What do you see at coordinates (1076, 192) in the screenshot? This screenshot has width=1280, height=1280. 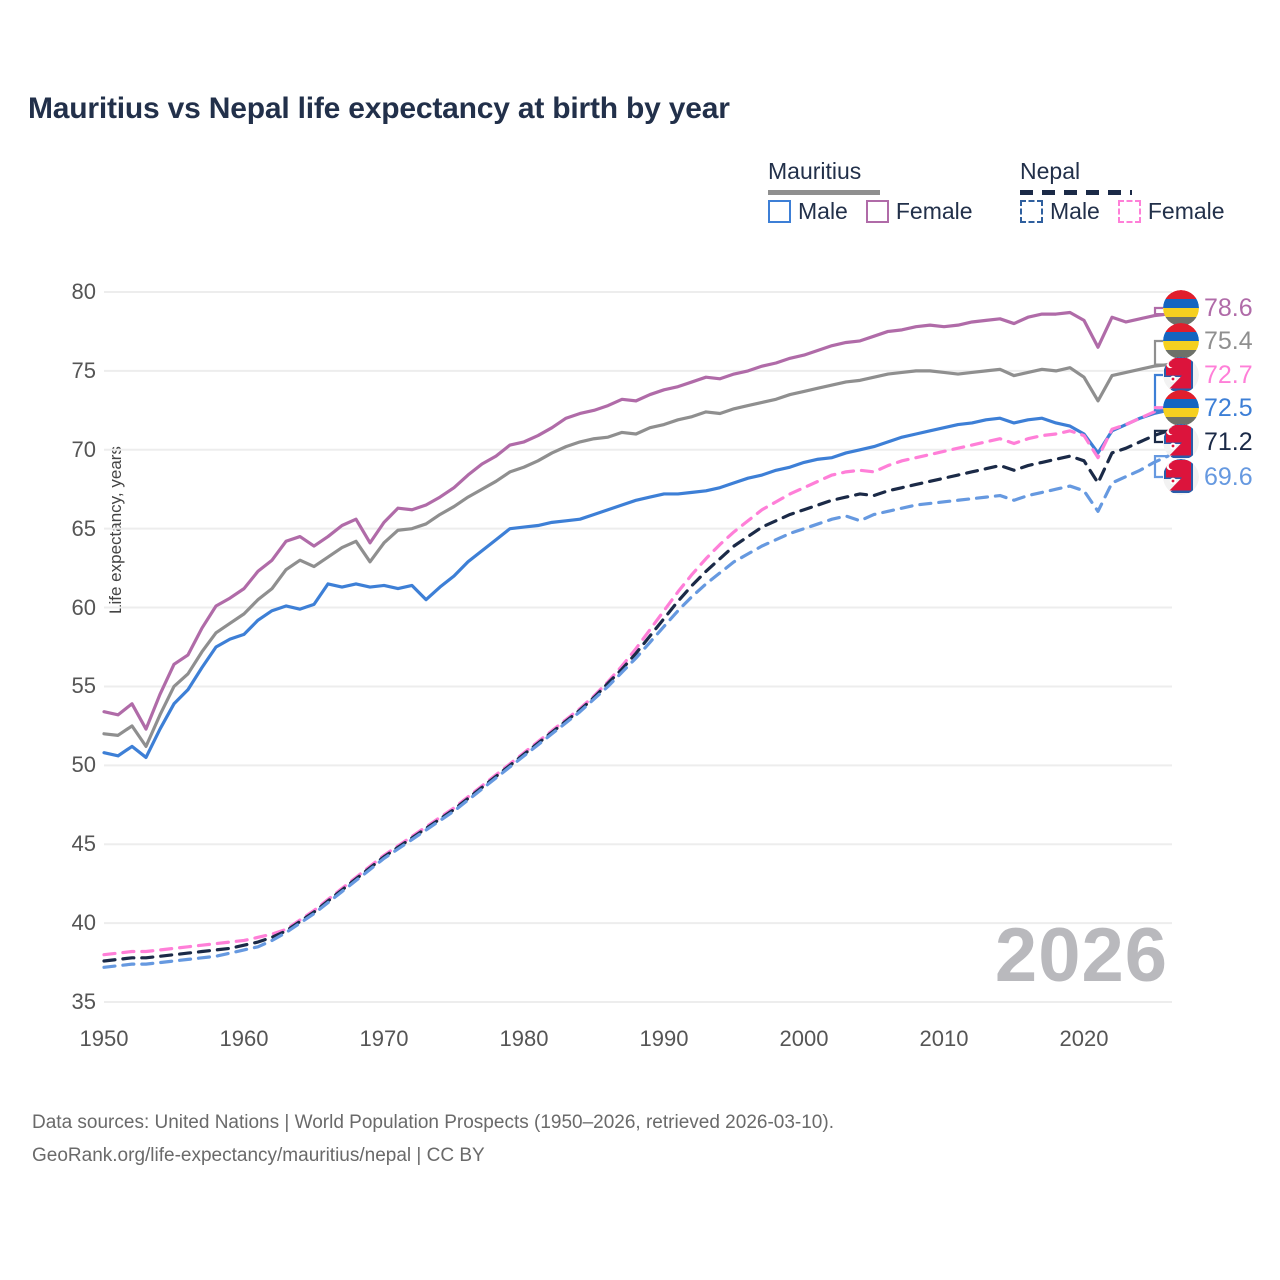 I see `legend-rule-nepal` at bounding box center [1076, 192].